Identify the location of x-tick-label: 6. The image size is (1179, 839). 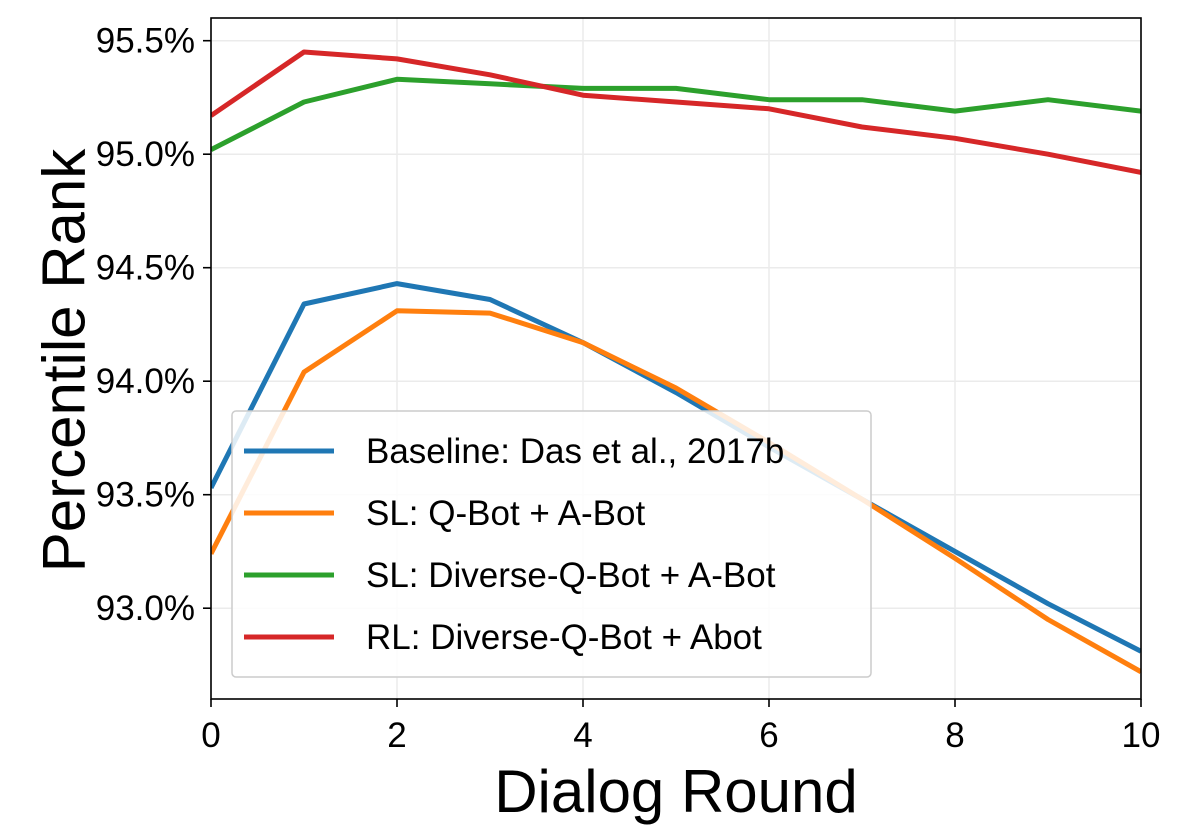
(768, 735).